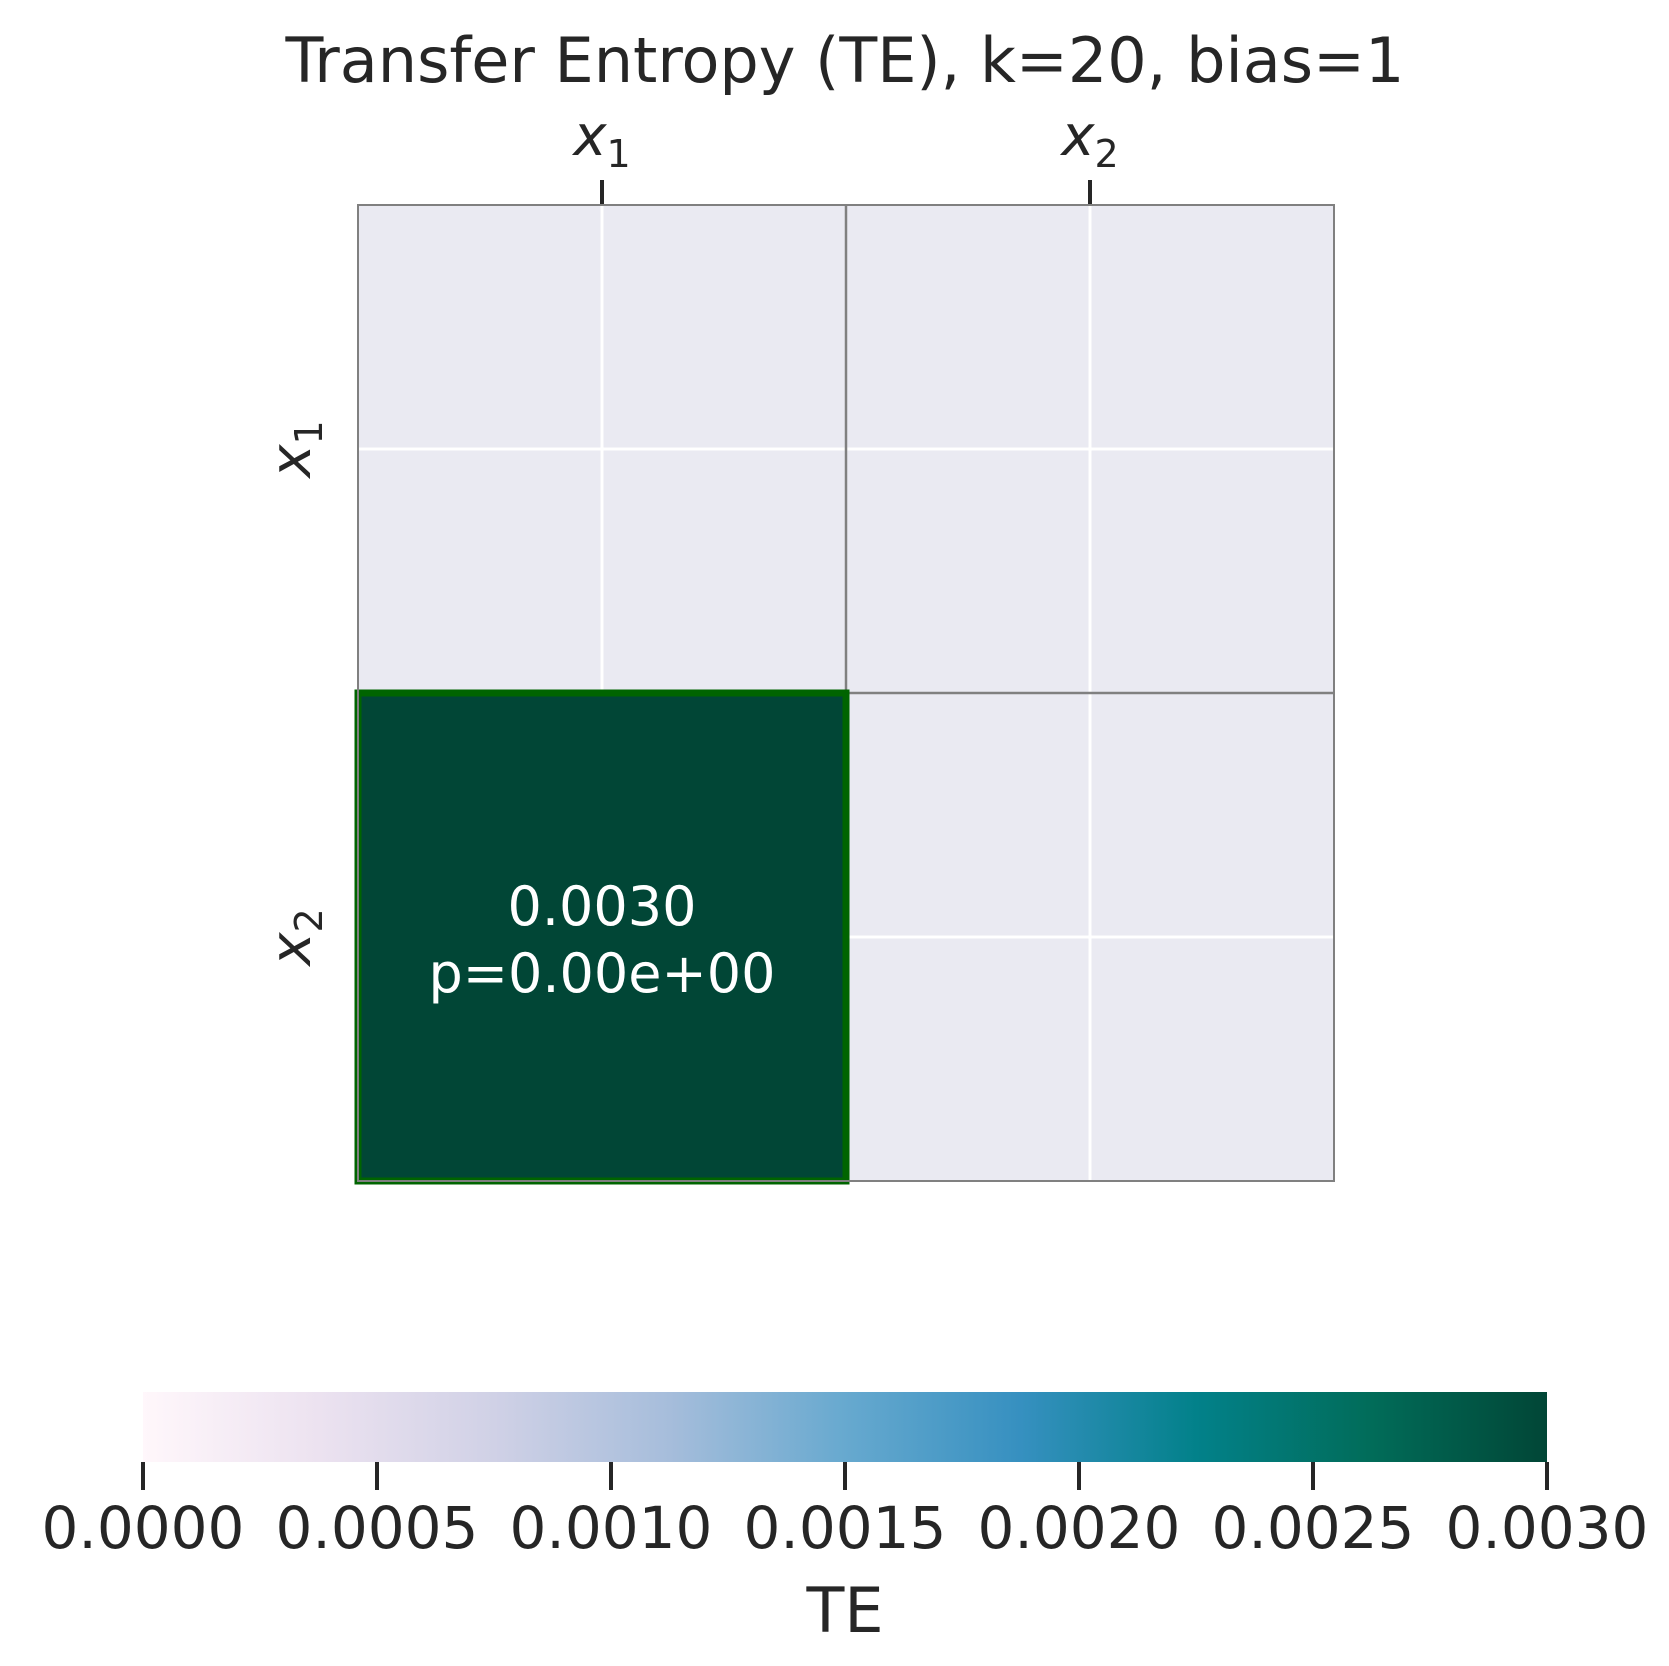 The width and height of the screenshot is (1669, 1666). Describe the element at coordinates (1313, 1528) in the screenshot. I see `colorbar-tick-label: 0.0025` at that location.